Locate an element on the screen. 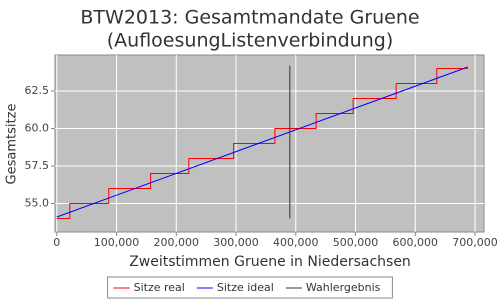 This screenshot has width=500, height=304. y-tick-label: 57.5 is located at coordinates (37, 165).